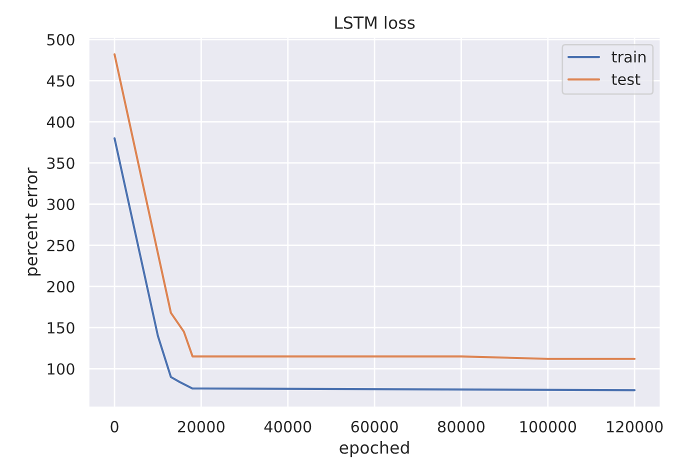 The width and height of the screenshot is (681, 463). What do you see at coordinates (374, 449) in the screenshot?
I see `x-axis-title: epoched` at bounding box center [374, 449].